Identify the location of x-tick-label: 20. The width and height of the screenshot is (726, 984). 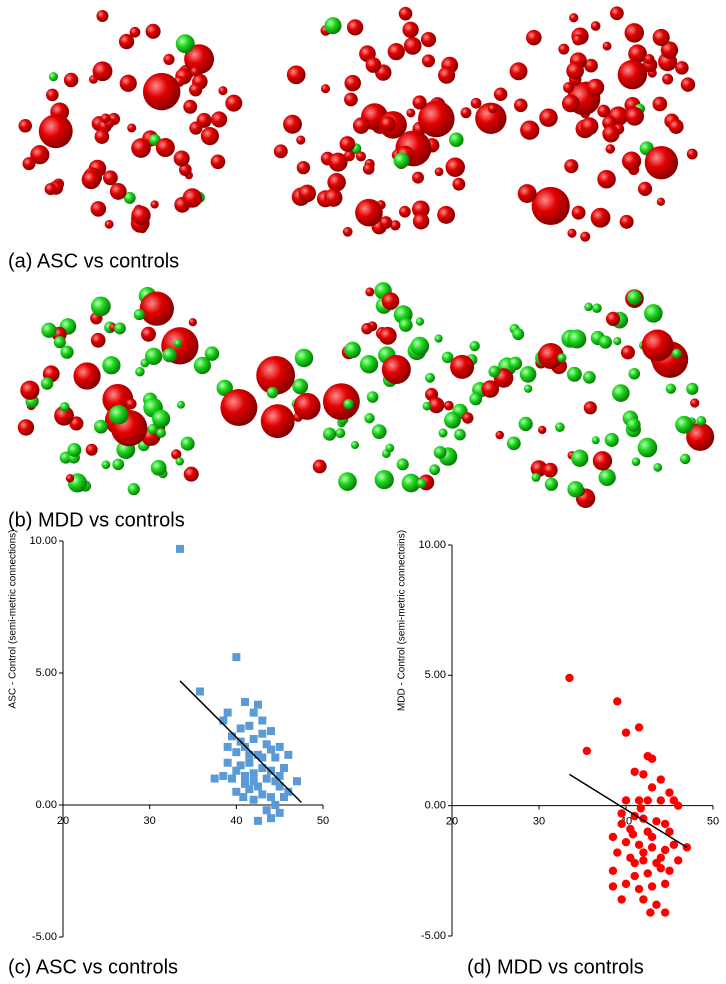
(452, 822).